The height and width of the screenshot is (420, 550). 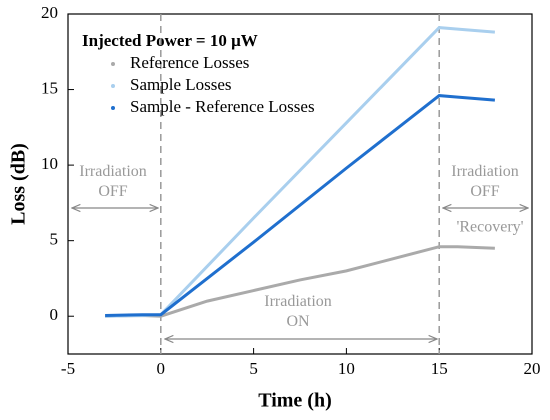 What do you see at coordinates (298, 321) in the screenshot?
I see `annotation-line: ON` at bounding box center [298, 321].